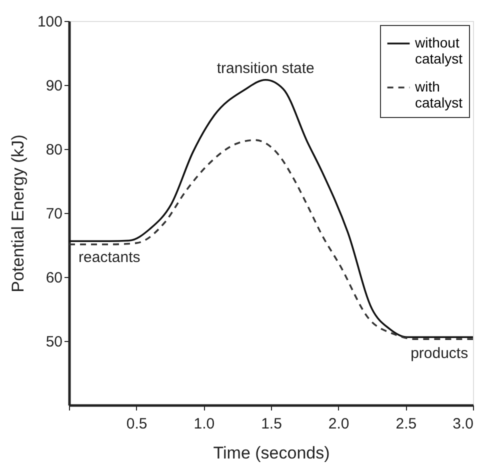 Image resolution: width=488 pixels, height=467 pixels. What do you see at coordinates (109, 257) in the screenshot?
I see `annotation: reactants` at bounding box center [109, 257].